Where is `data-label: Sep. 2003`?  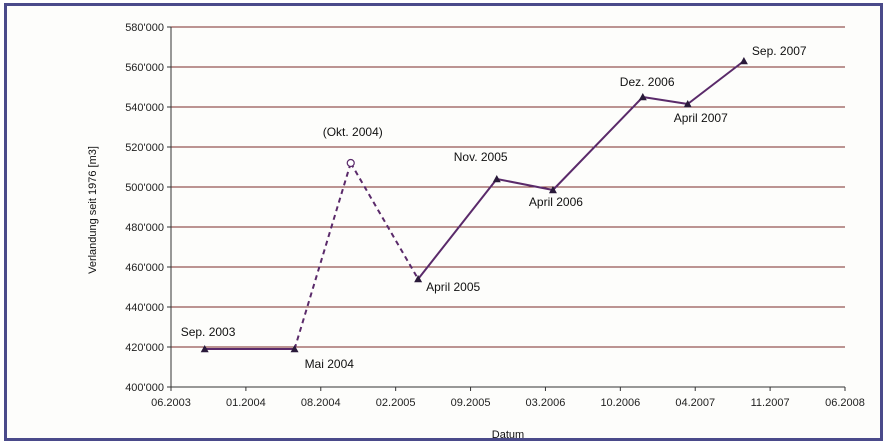
data-label: Sep. 2003 is located at coordinates (208, 332).